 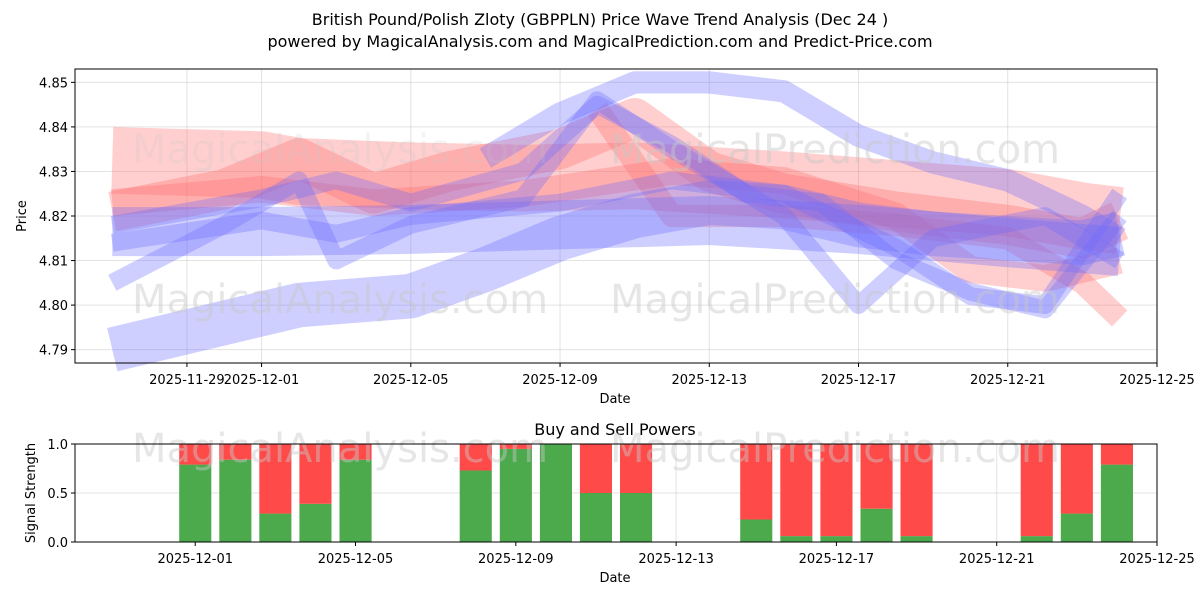 What do you see at coordinates (53, 83) in the screenshot?
I see `price-ytick-label: 4.85` at bounding box center [53, 83].